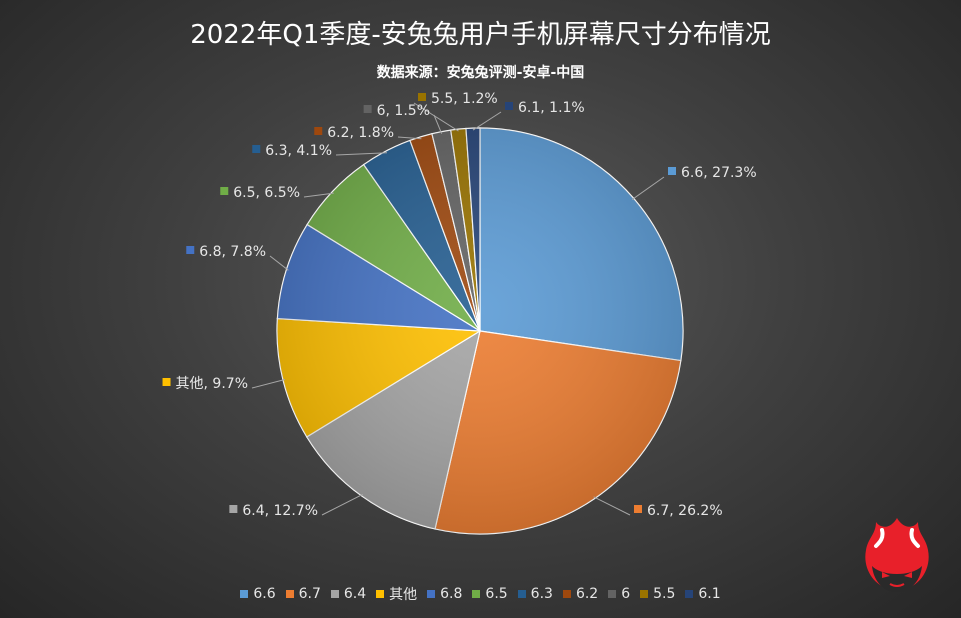  What do you see at coordinates (719, 173) in the screenshot?
I see `slice-label-text: 6.6, 27.3%` at bounding box center [719, 173].